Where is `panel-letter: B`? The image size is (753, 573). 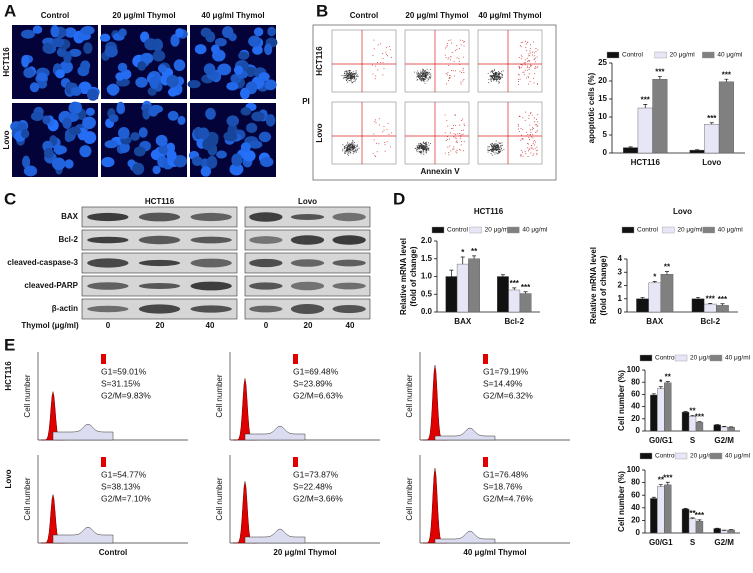
panel-letter: B is located at coordinates (322, 10).